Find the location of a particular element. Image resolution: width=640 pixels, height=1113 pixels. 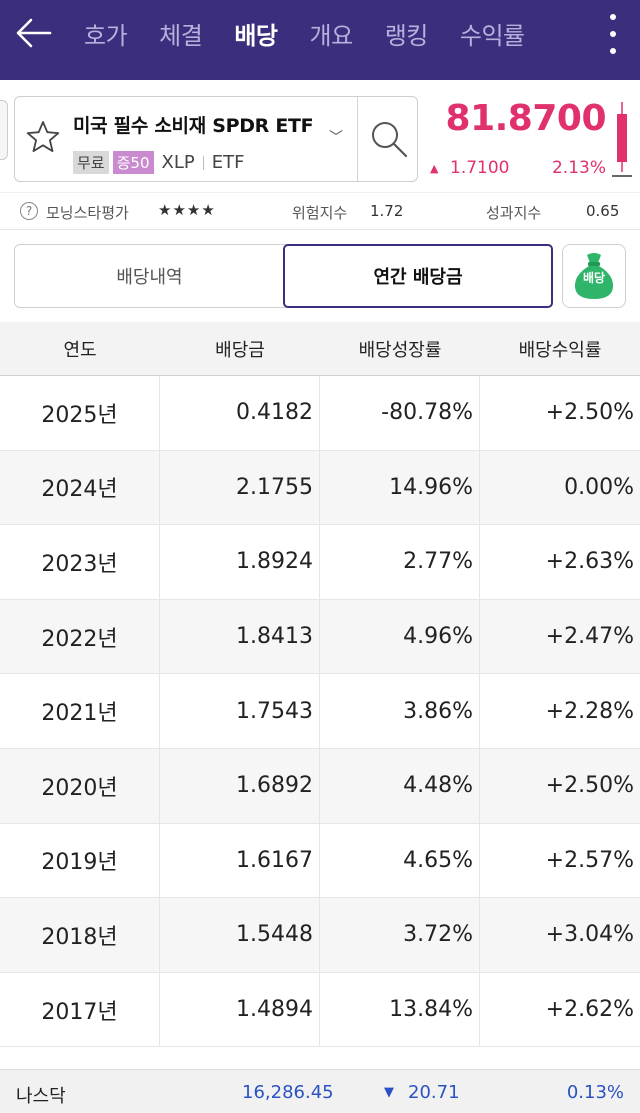

column-yield: 배당수익률 is located at coordinates (560, 350).